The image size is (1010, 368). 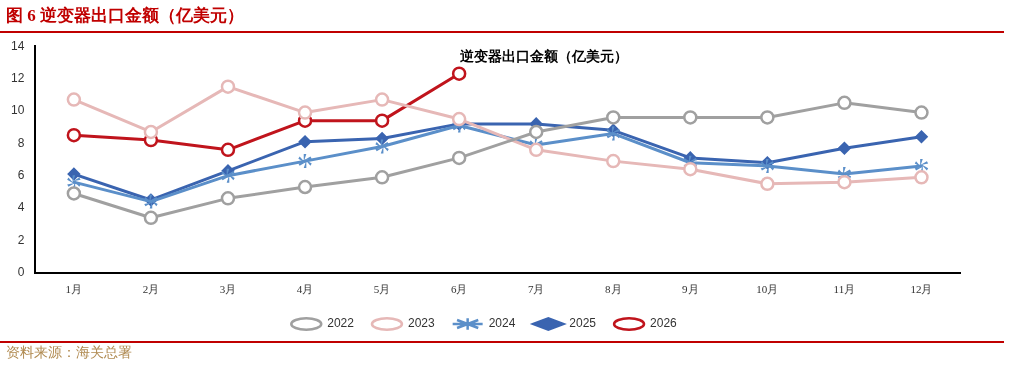 What do you see at coordinates (767, 289) in the screenshot?
I see `x-tick-label: 10月` at bounding box center [767, 289].